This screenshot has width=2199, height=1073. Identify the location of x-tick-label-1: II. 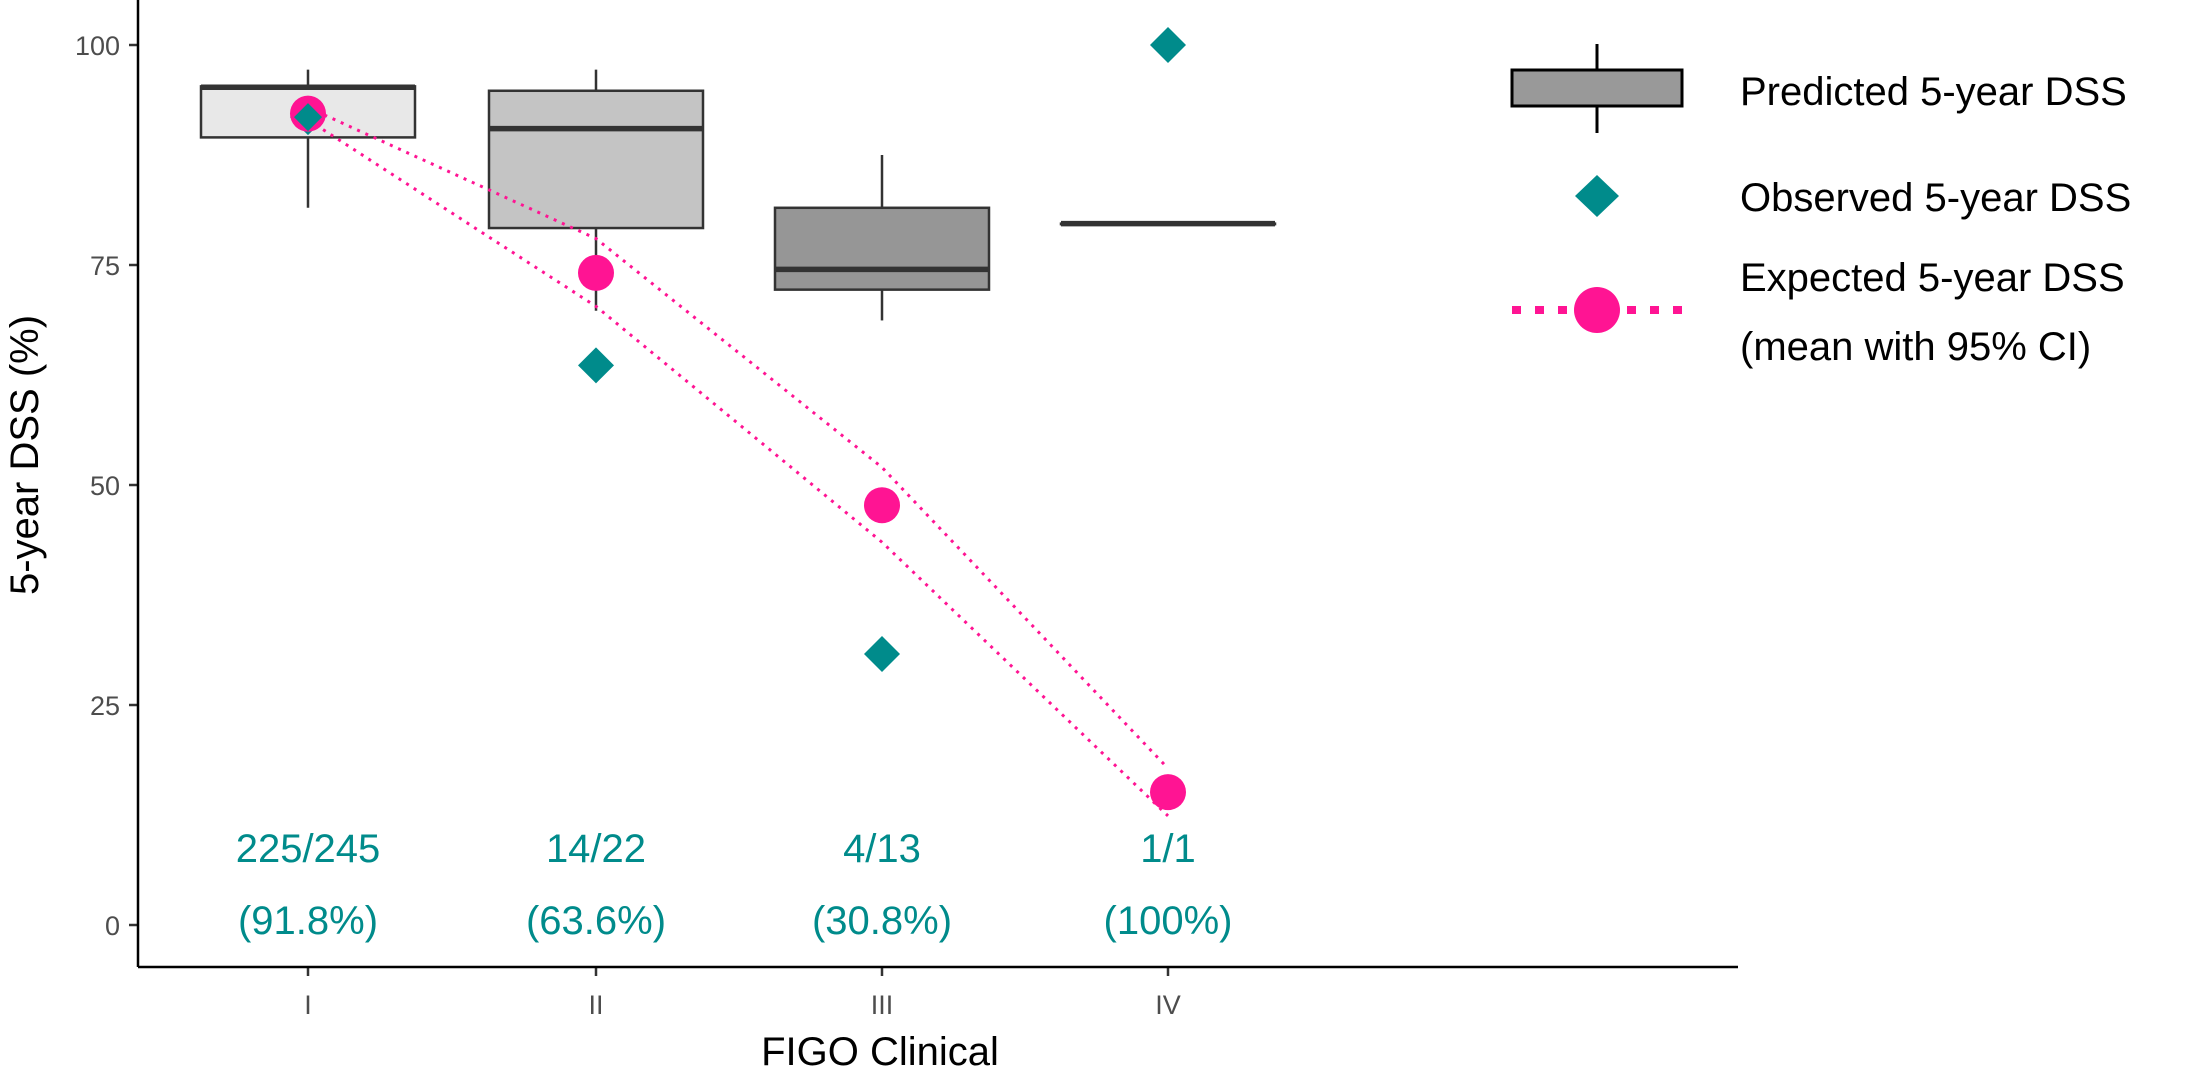
(595, 1005).